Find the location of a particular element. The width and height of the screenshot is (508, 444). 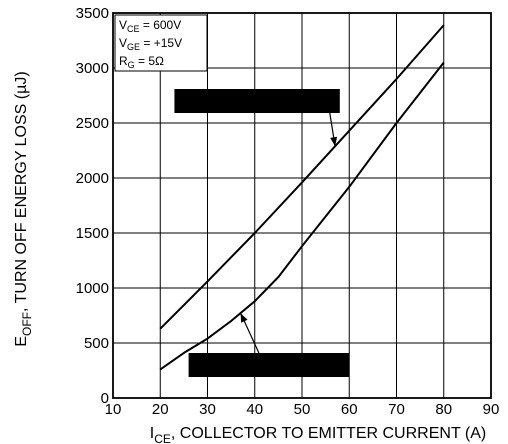

condition-line: VGE = +15V is located at coordinates (150, 44).